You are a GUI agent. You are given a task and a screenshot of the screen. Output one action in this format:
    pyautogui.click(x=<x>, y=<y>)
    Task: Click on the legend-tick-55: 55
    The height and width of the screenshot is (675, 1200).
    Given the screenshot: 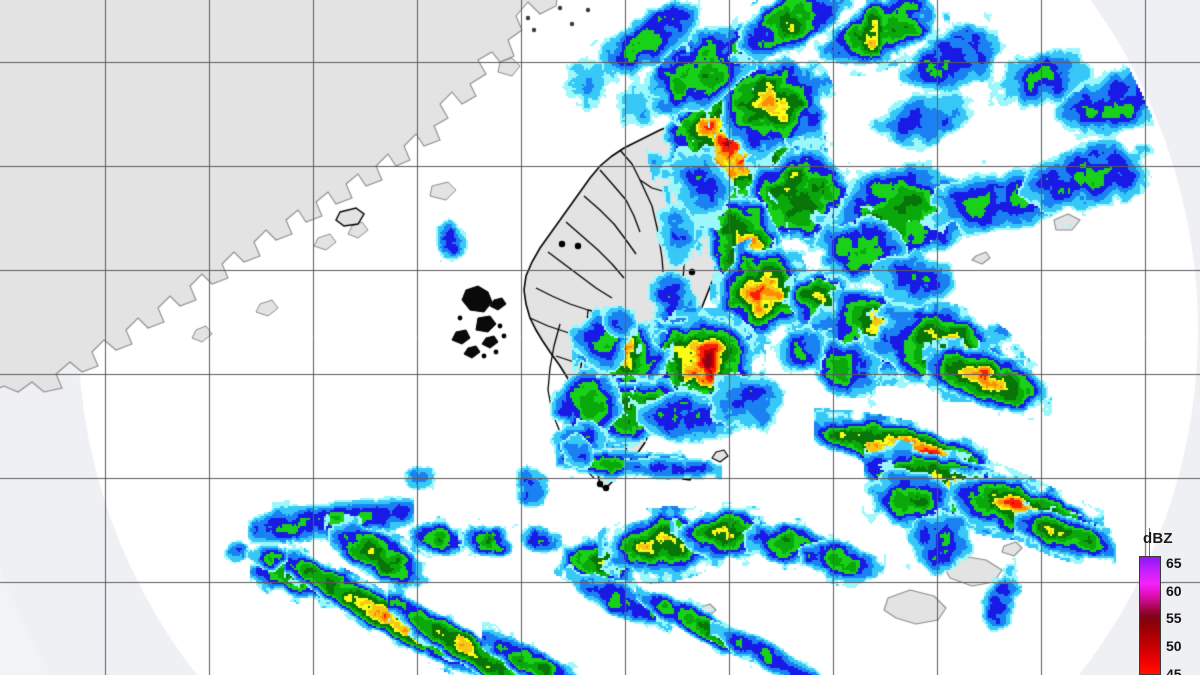 What is the action you would take?
    pyautogui.click(x=1174, y=618)
    